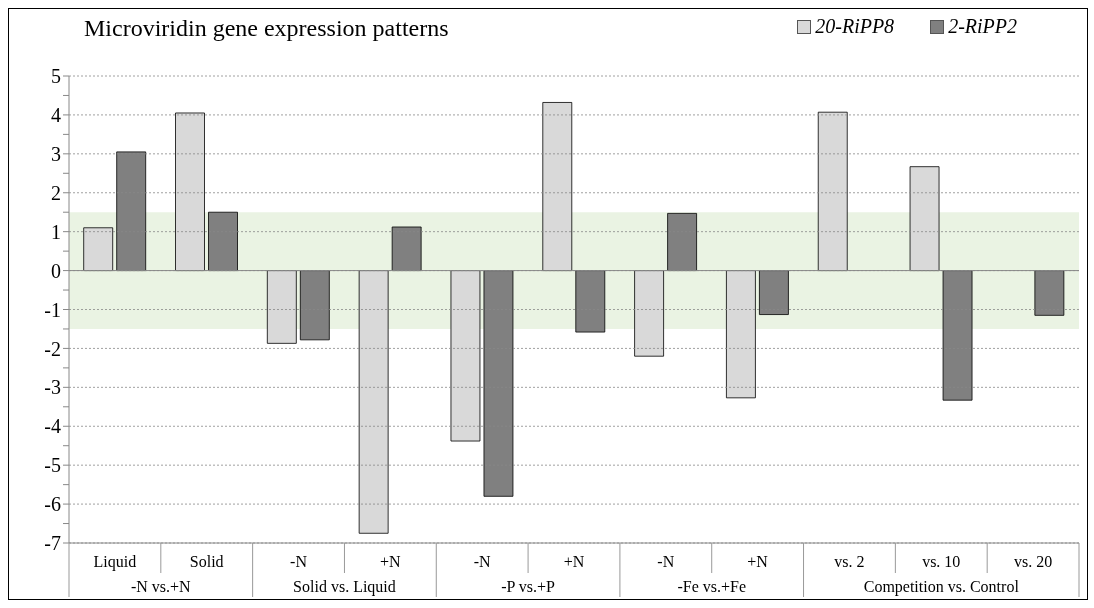 Image resolution: width=1094 pixels, height=608 pixels. I want to click on y-tick-label: -7, so click(52, 543).